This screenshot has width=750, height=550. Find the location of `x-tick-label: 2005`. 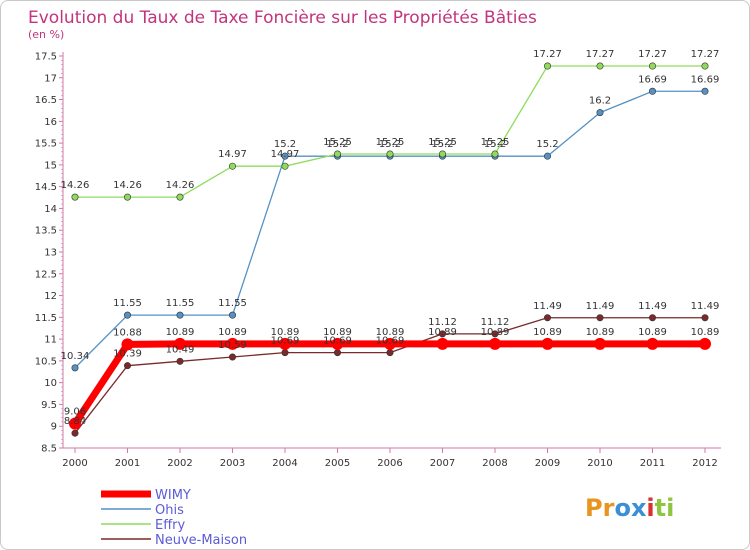

x-tick-label: 2005 is located at coordinates (337, 463).